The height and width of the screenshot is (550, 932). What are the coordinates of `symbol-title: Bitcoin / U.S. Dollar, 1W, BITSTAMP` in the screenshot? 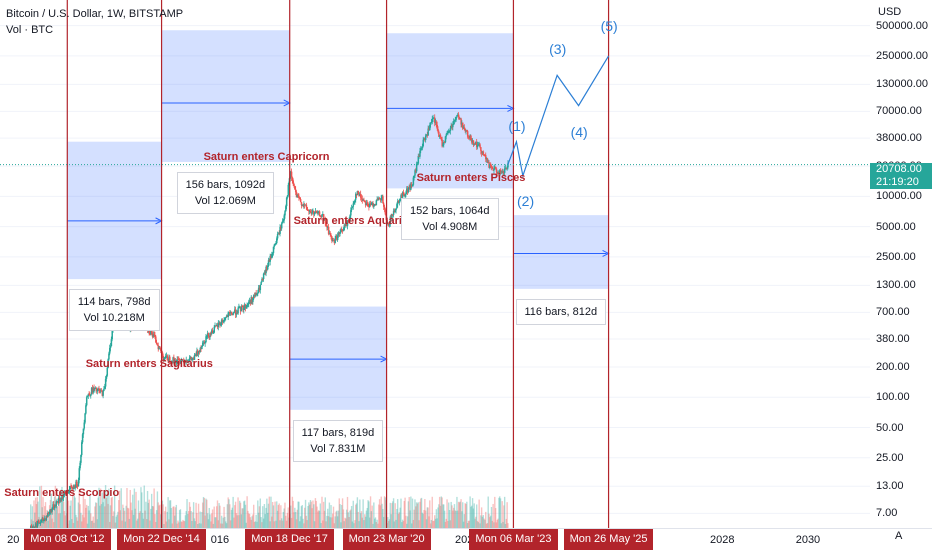 It's located at (95, 14).